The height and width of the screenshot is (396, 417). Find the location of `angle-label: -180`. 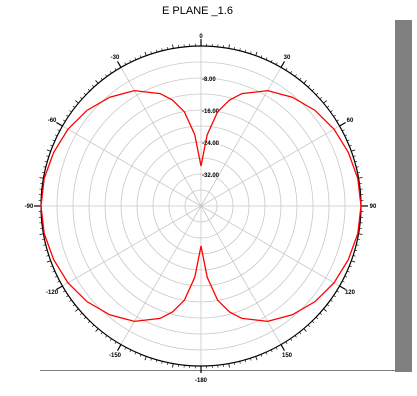

angle-label: -180 is located at coordinates (201, 381).